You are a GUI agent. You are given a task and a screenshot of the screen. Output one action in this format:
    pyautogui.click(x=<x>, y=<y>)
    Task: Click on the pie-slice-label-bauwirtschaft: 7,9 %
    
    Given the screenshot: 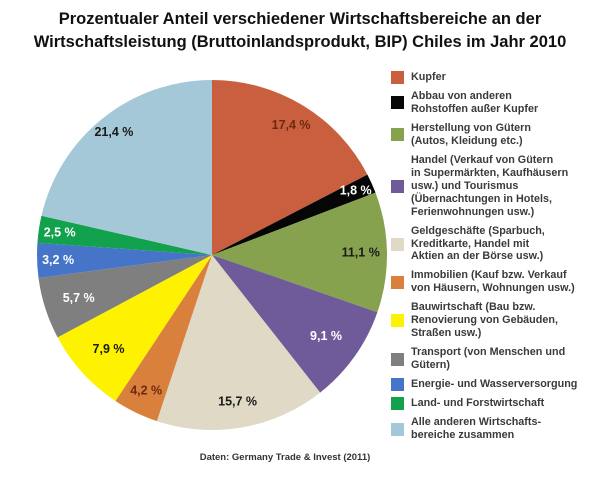 What is the action you would take?
    pyautogui.click(x=109, y=349)
    